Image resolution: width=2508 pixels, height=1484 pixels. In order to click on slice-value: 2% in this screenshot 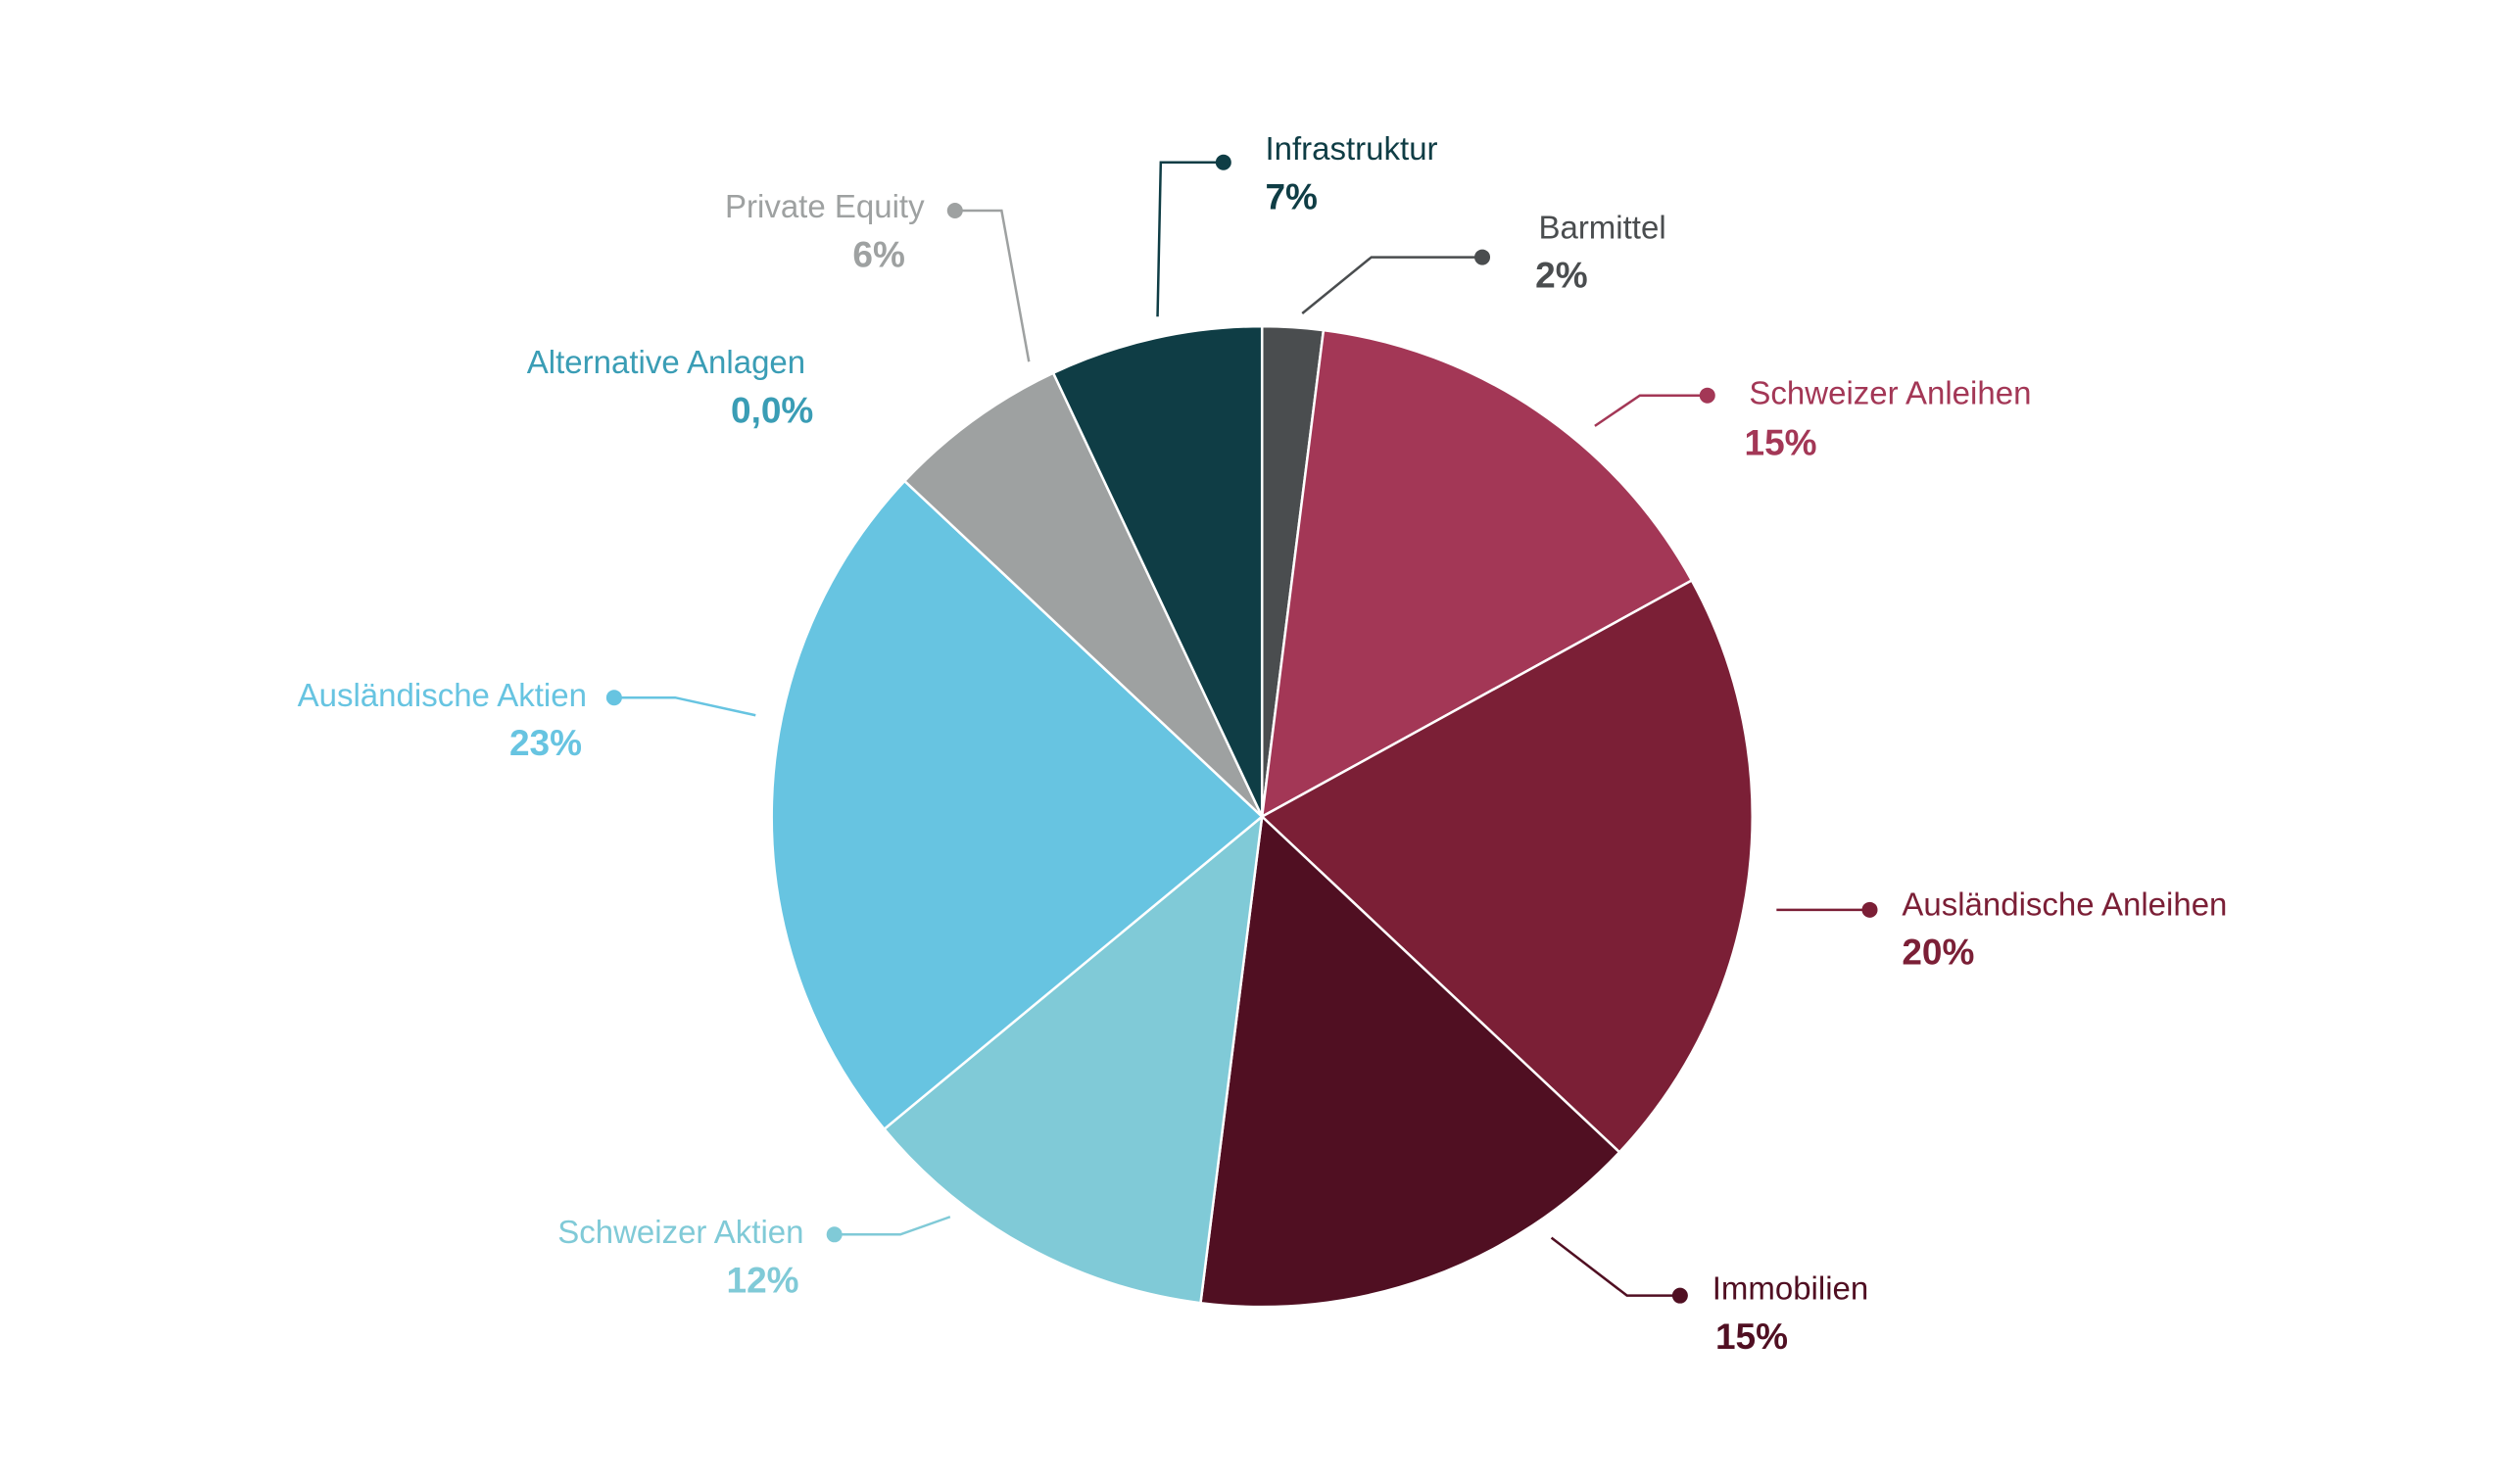, I will do `click(1561, 276)`.